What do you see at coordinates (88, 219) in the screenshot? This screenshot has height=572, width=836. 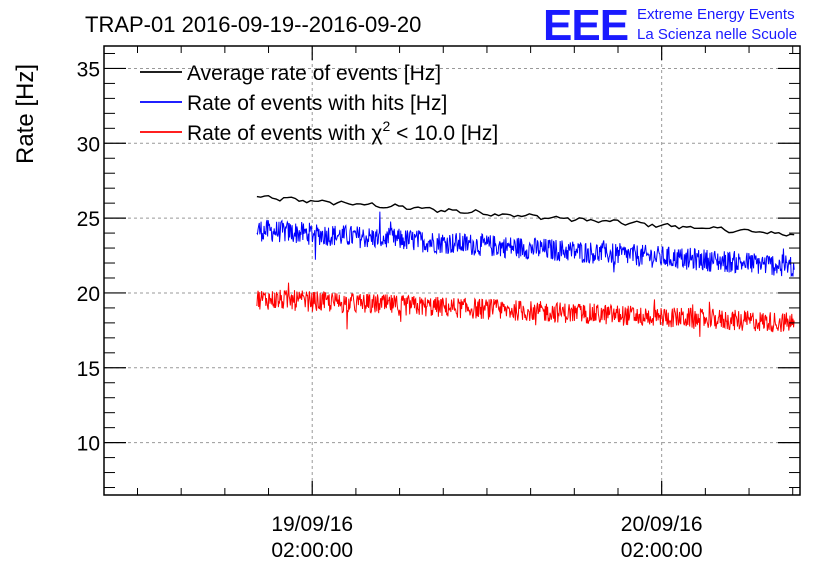 I see `y-tick-label: 25` at bounding box center [88, 219].